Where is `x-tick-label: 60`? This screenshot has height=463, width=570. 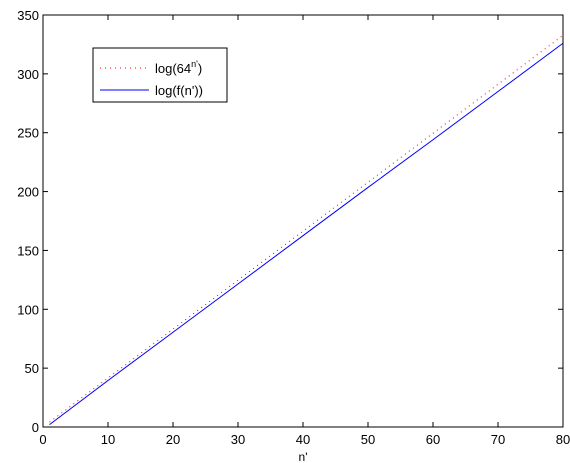
x-tick-label: 60 is located at coordinates (433, 439).